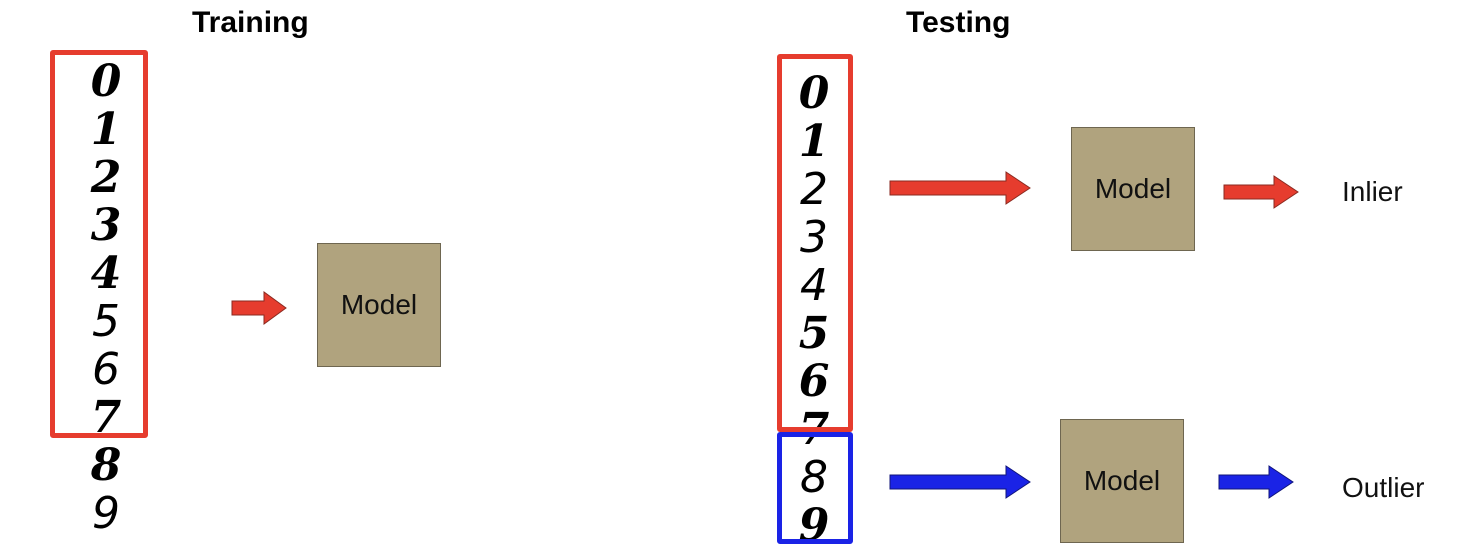 This screenshot has width=1474, height=554. I want to click on training-inlier-box, so click(99, 244).